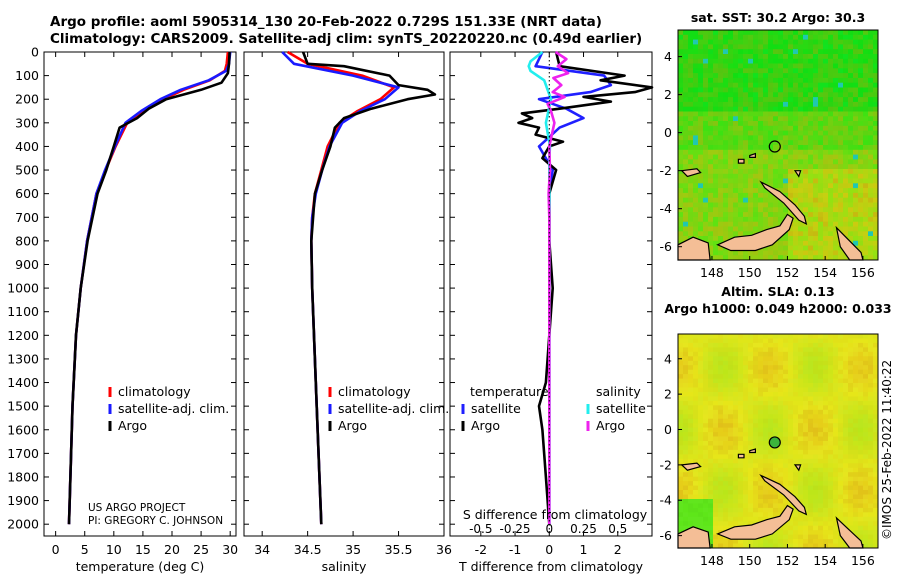  What do you see at coordinates (551, 566) in the screenshot?
I see `difference-xlabel: T difference from climatology` at bounding box center [551, 566].